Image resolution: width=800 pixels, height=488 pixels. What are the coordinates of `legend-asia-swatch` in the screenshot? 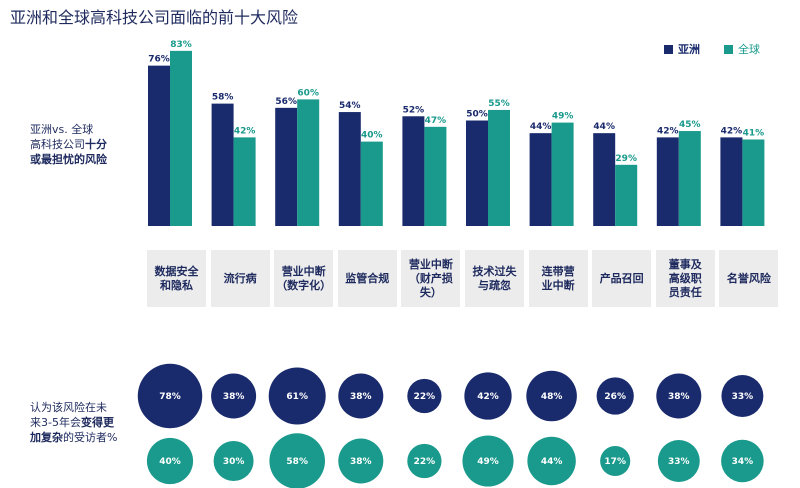 It's located at (668, 49).